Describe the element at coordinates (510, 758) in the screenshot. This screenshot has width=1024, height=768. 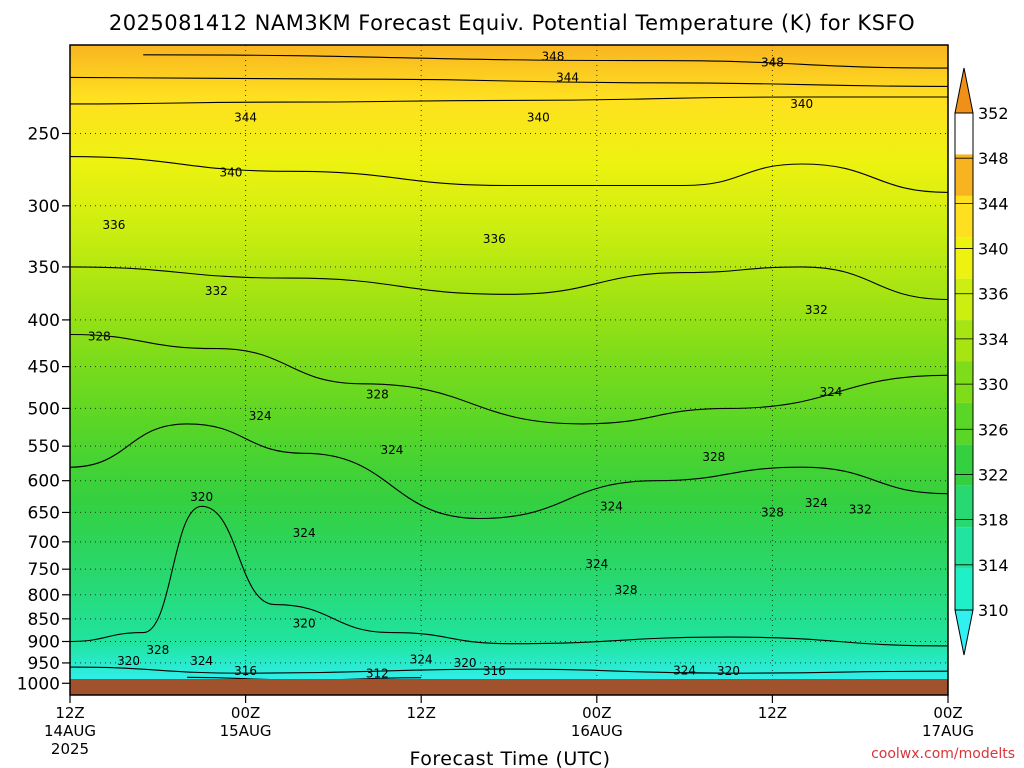
I see `x-axis-label: Forecast Time (UTC)` at that location.